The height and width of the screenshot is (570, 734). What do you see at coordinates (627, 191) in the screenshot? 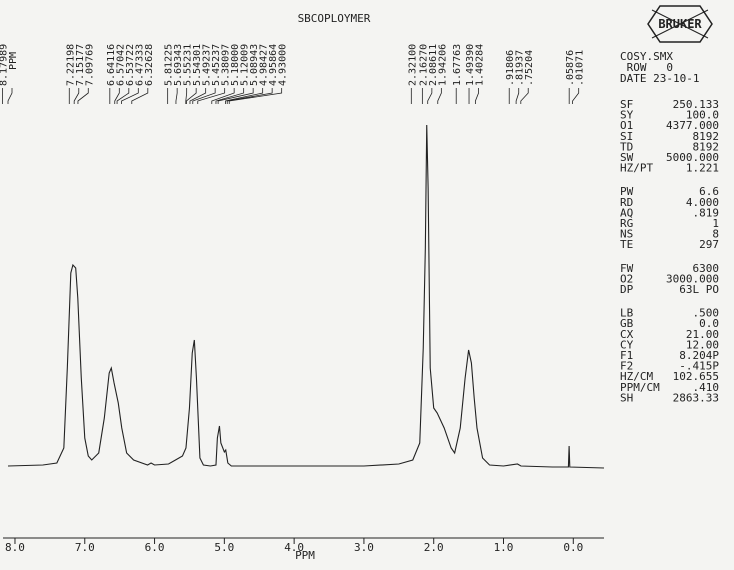
I see `param-key: PW` at bounding box center [627, 191].